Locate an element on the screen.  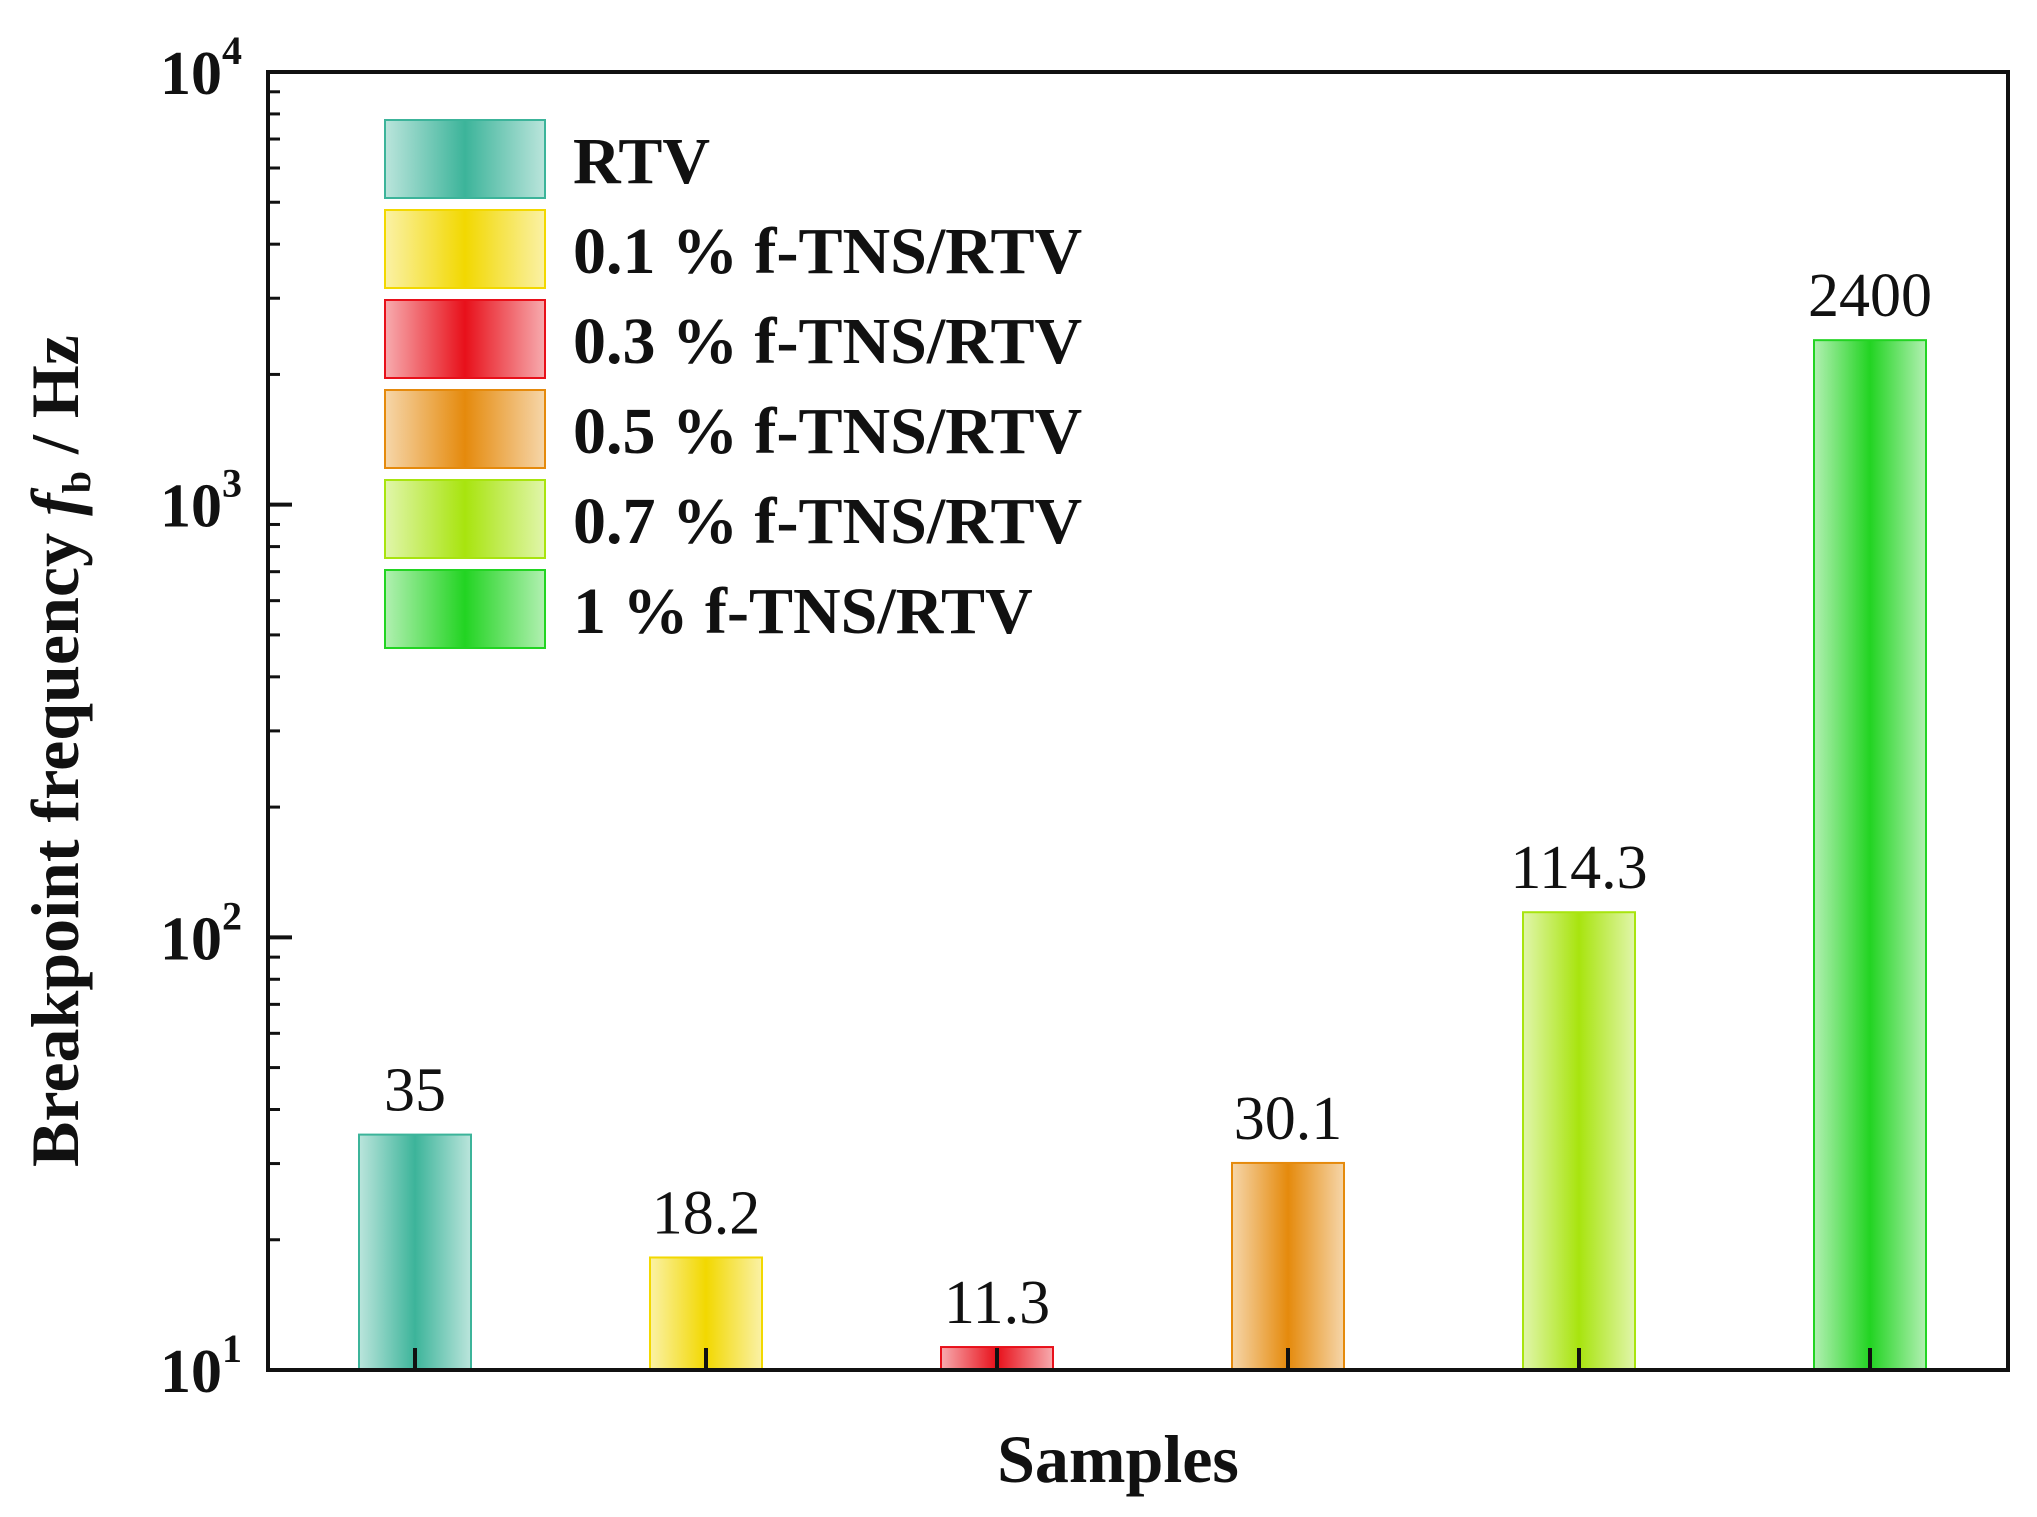
legend-label-3: 0.3 % f-TNS/RTV is located at coordinates (827, 341).